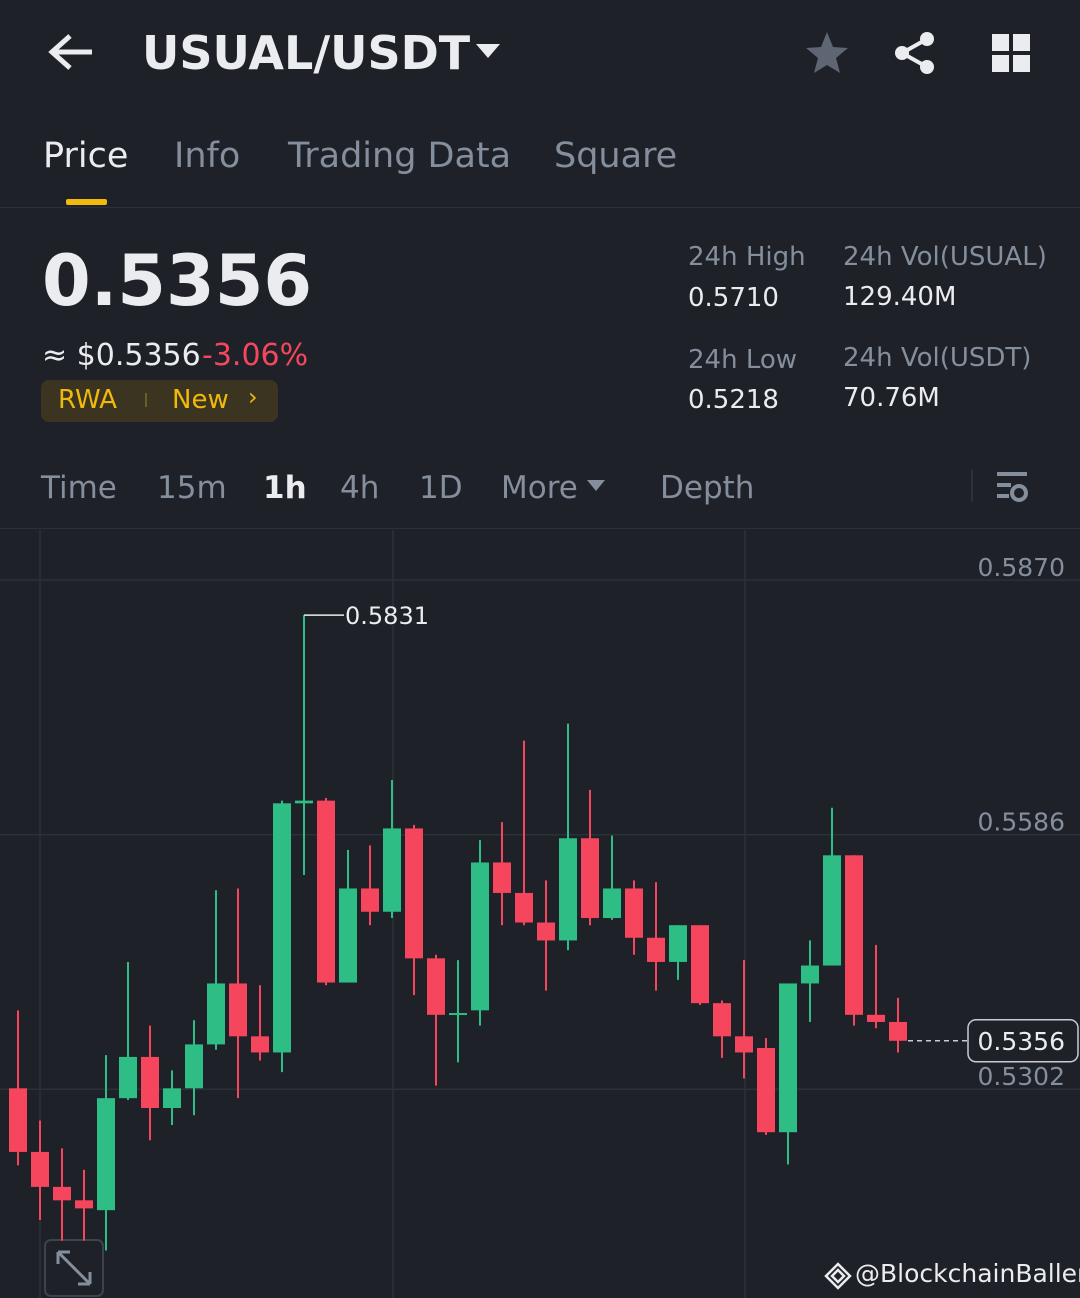 This screenshot has width=1080, height=1298. What do you see at coordinates (255, 355) in the screenshot?
I see `price-change: -3.06%` at bounding box center [255, 355].